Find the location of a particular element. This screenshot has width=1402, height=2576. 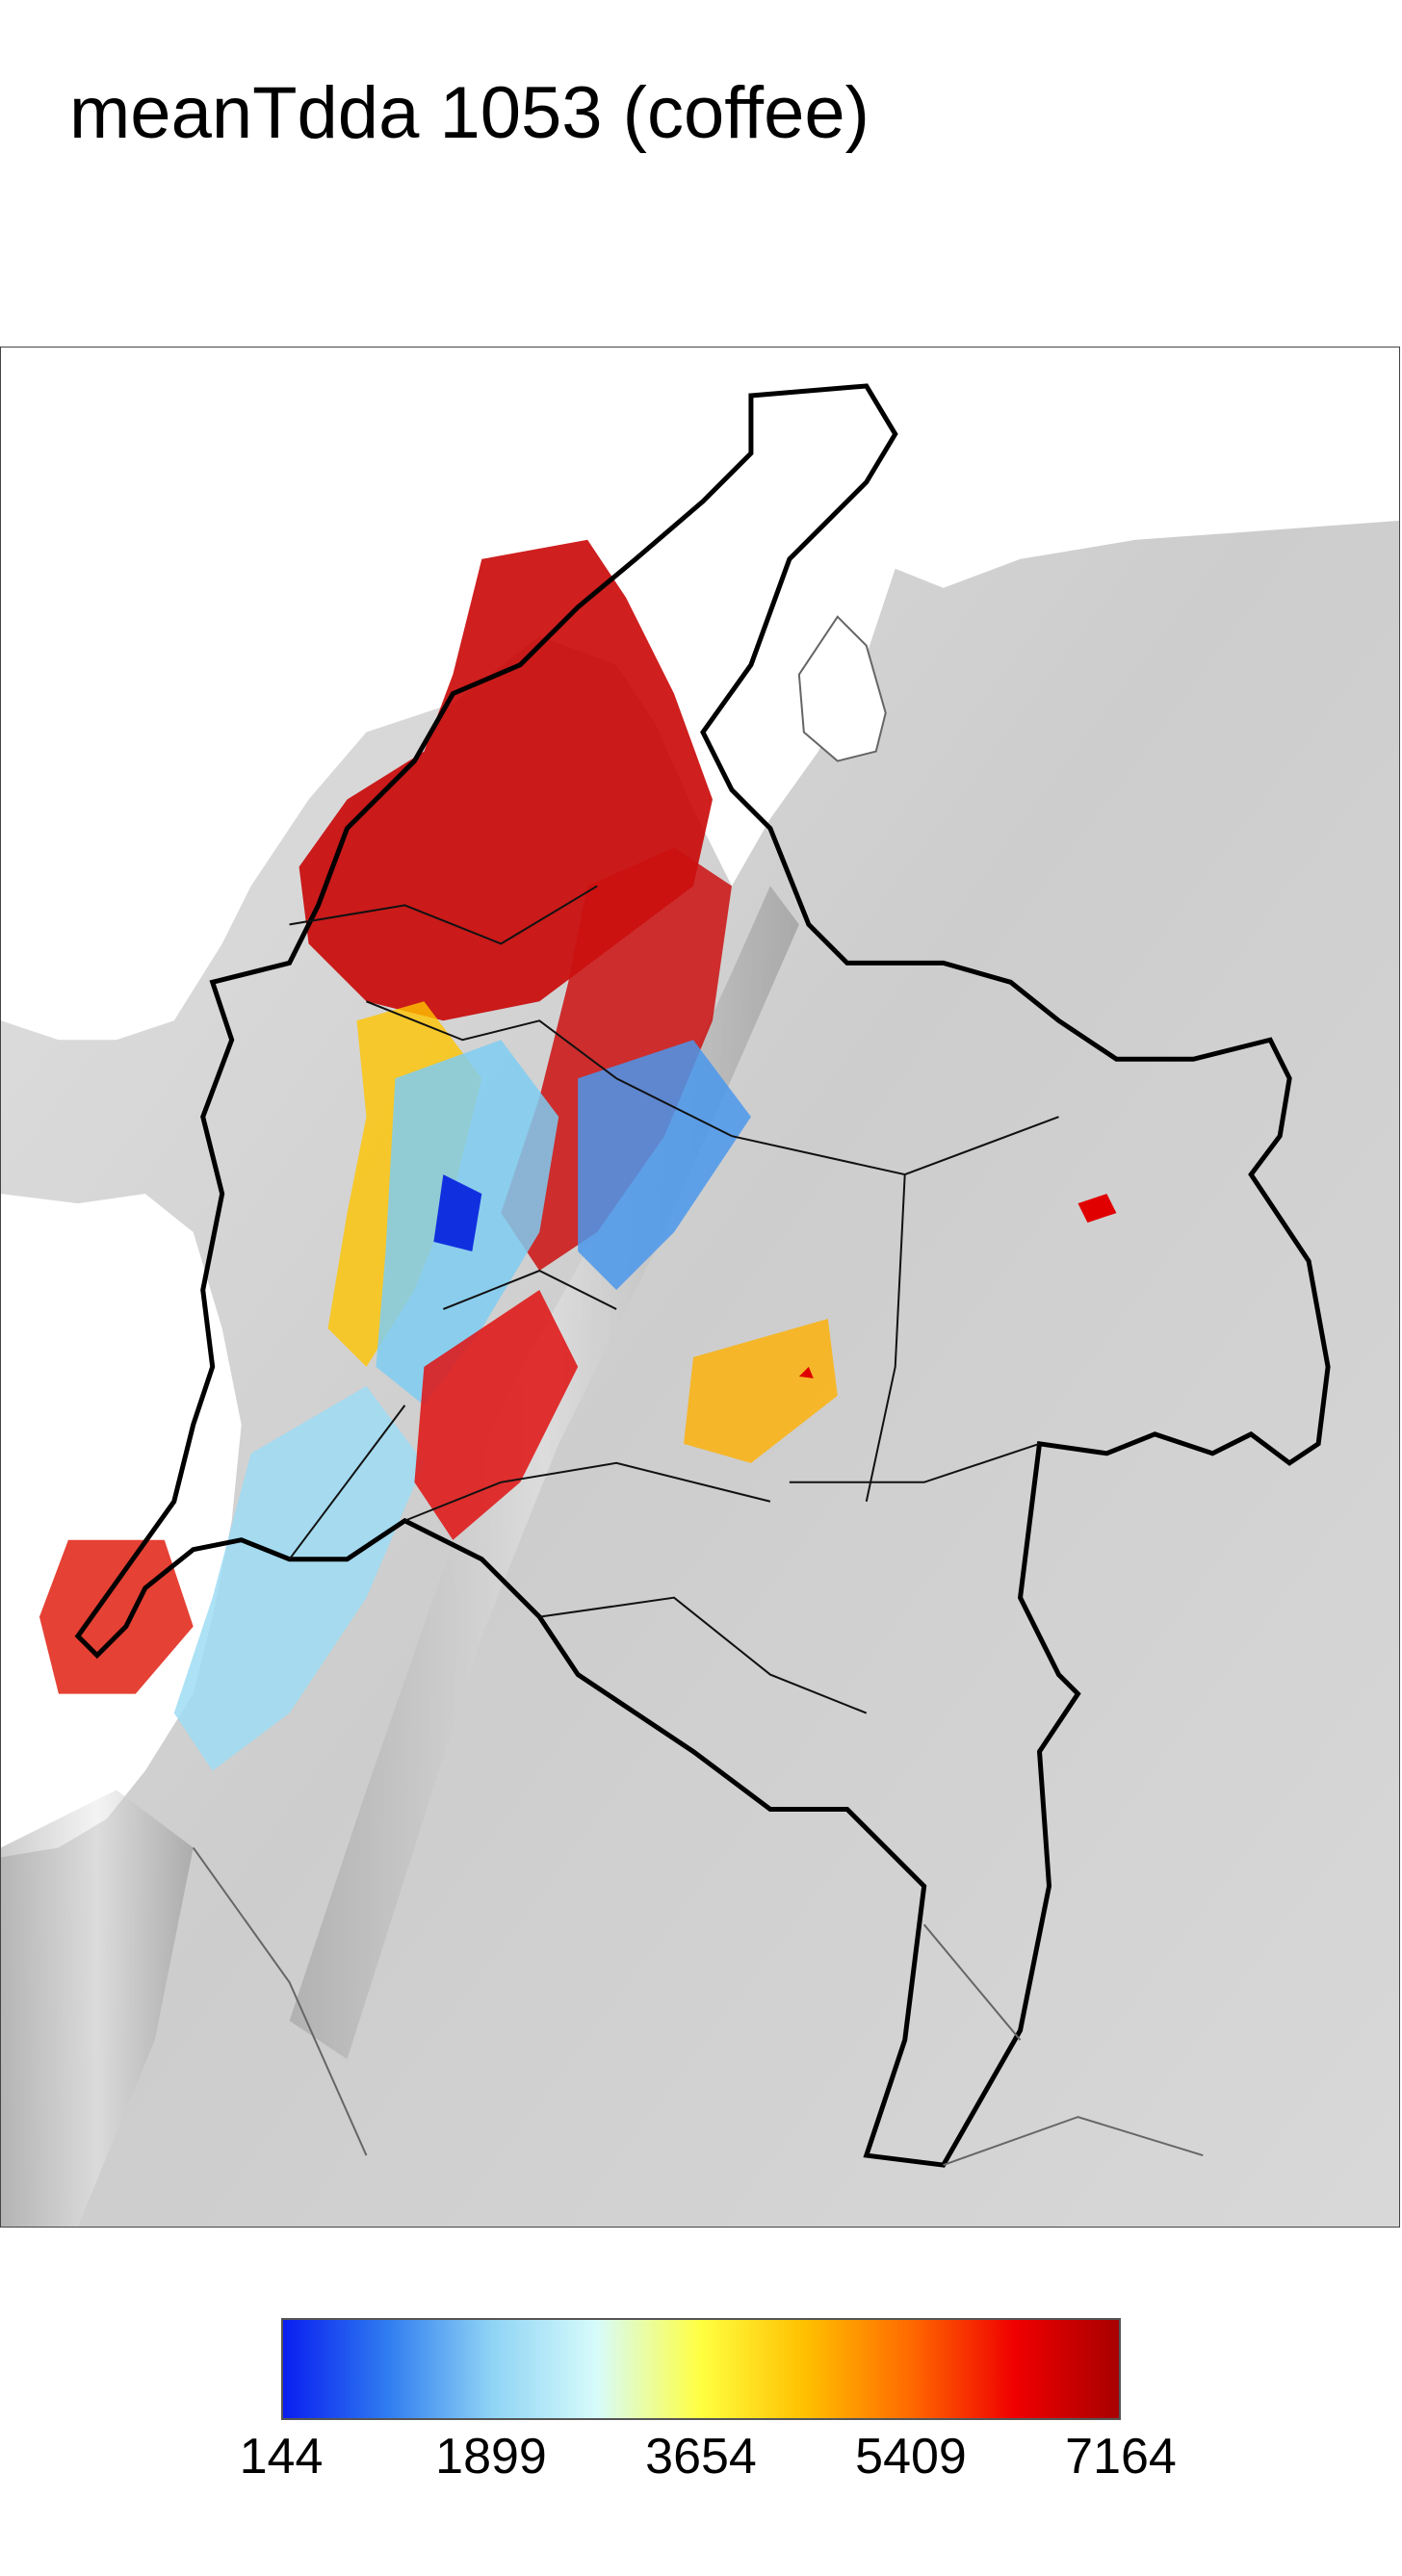

data-region-cool-east is located at coordinates (664, 1165).